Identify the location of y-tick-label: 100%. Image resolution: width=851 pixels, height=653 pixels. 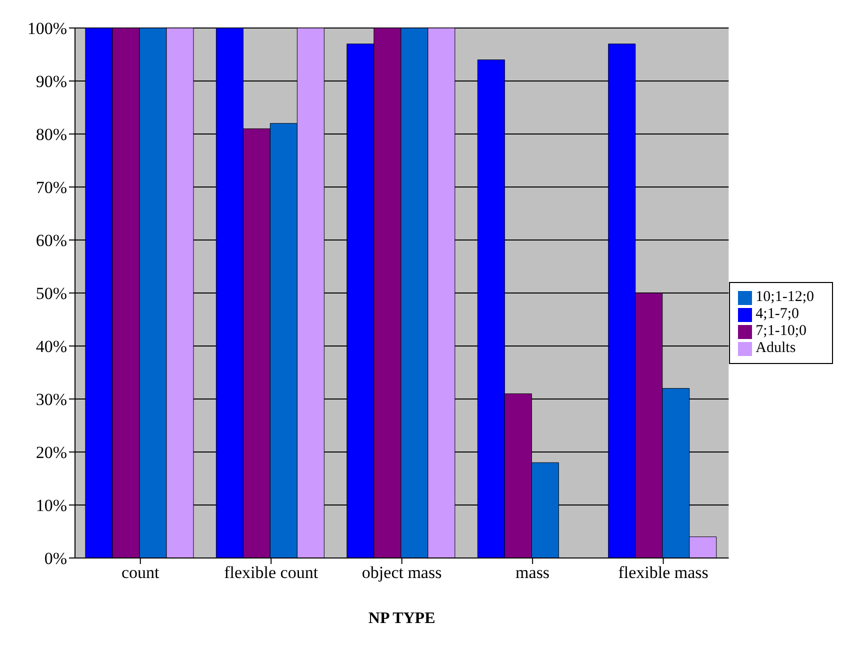
(47, 28).